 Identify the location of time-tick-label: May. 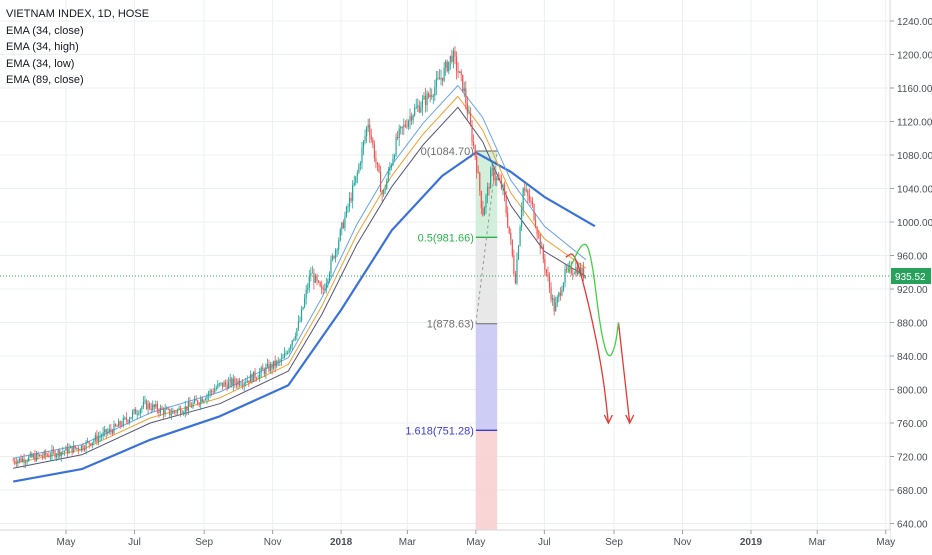
(66, 542).